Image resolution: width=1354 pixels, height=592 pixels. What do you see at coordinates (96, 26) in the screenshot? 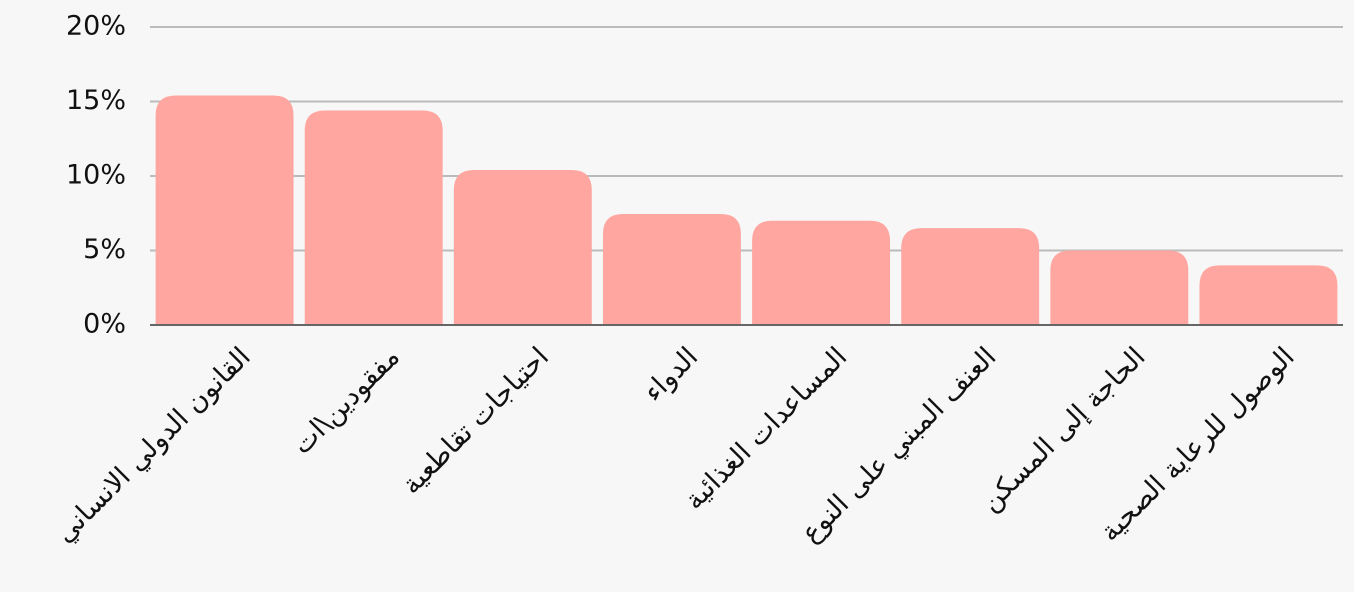
I see `y-tick-label: 20%` at bounding box center [96, 26].